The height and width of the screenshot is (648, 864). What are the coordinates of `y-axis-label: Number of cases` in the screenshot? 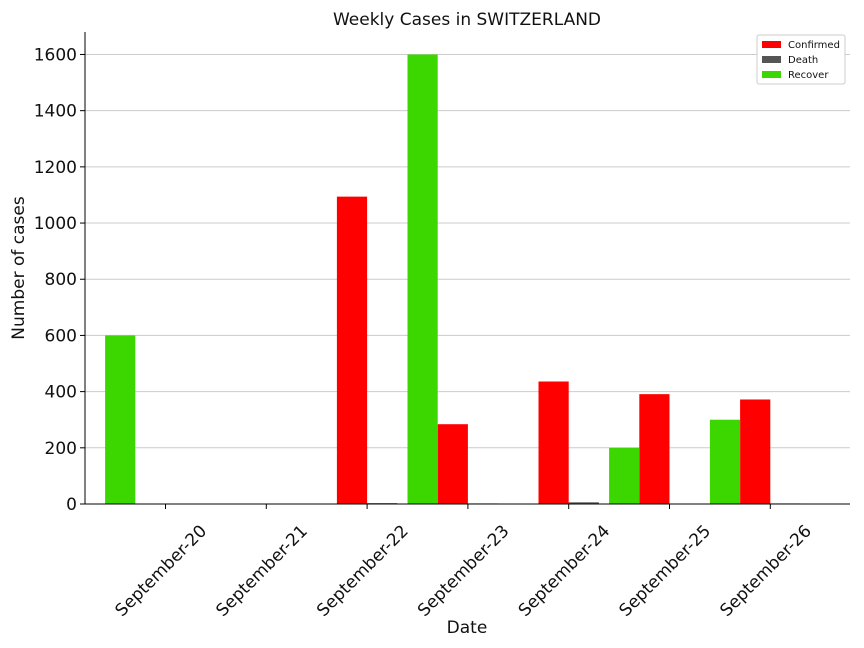 It's located at (19, 268).